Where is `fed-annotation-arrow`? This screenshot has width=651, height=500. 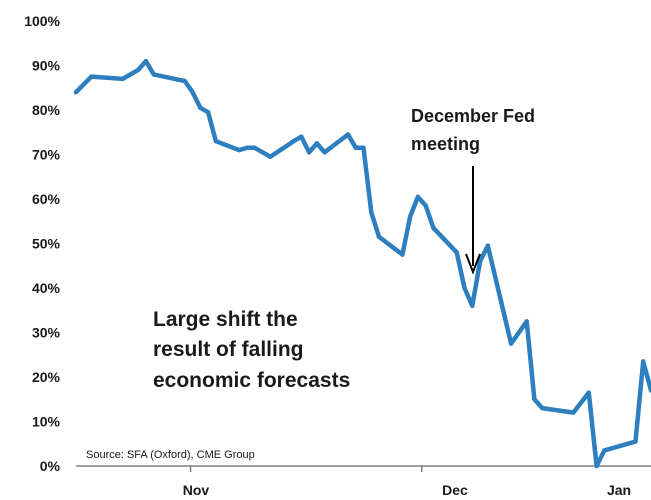
fed-annotation-arrow is located at coordinates (473, 220).